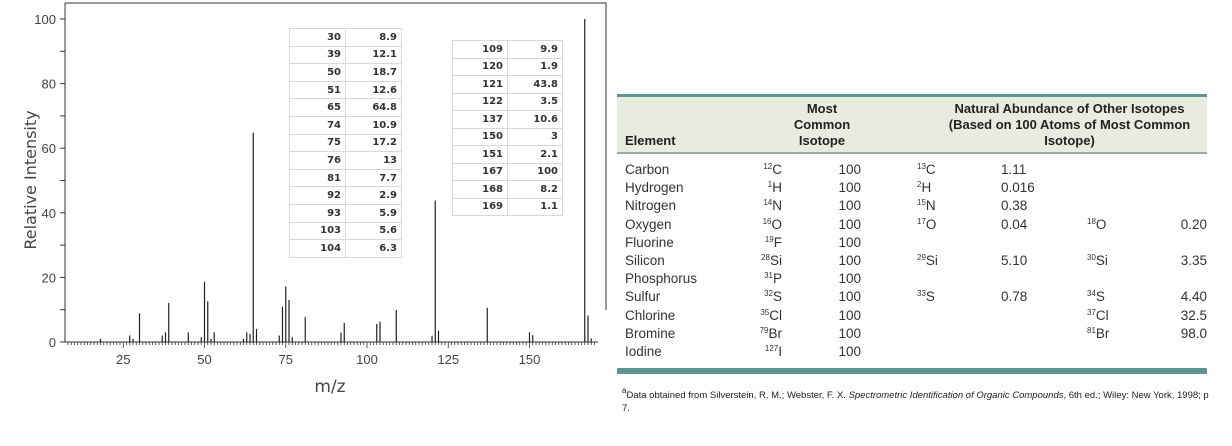 The height and width of the screenshot is (446, 1232). What do you see at coordinates (912, 317) in the screenshot?
I see `isotope-row: Chlorine 35Cl 100 37Cl 32.5` at bounding box center [912, 317].